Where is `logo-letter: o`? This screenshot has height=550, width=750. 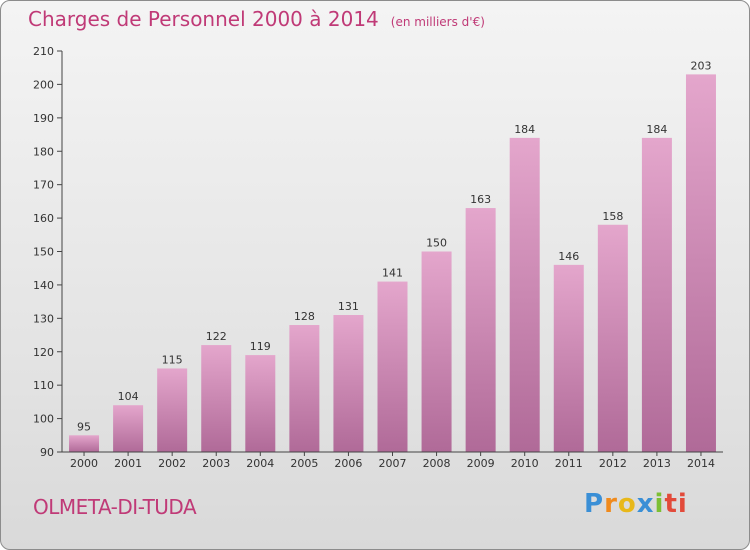 logo-letter: o is located at coordinates (627, 504).